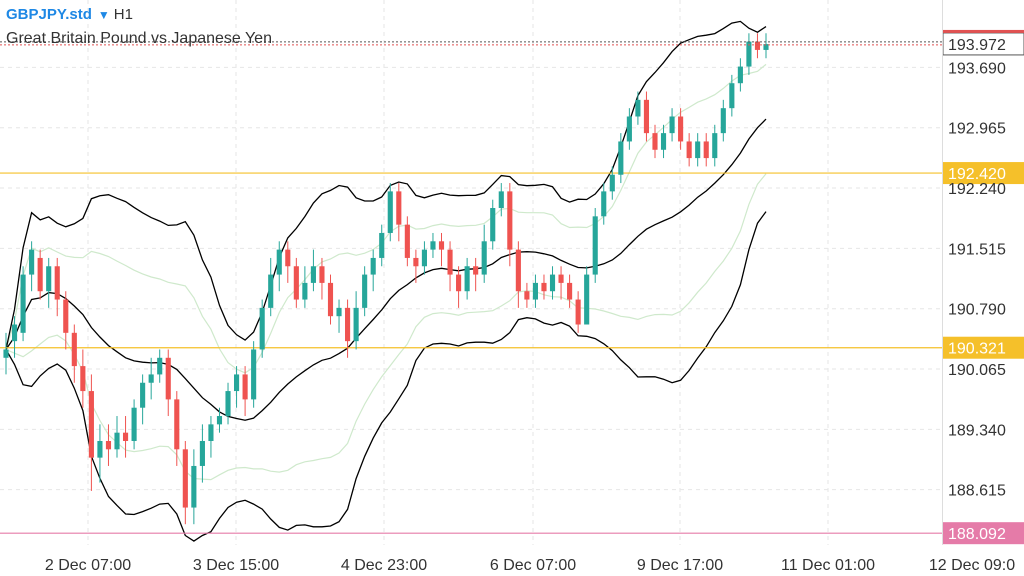 Image resolution: width=1024 pixels, height=576 pixels. Describe the element at coordinates (977, 491) in the screenshot. I see `y-tick-label: 188.615` at that location.